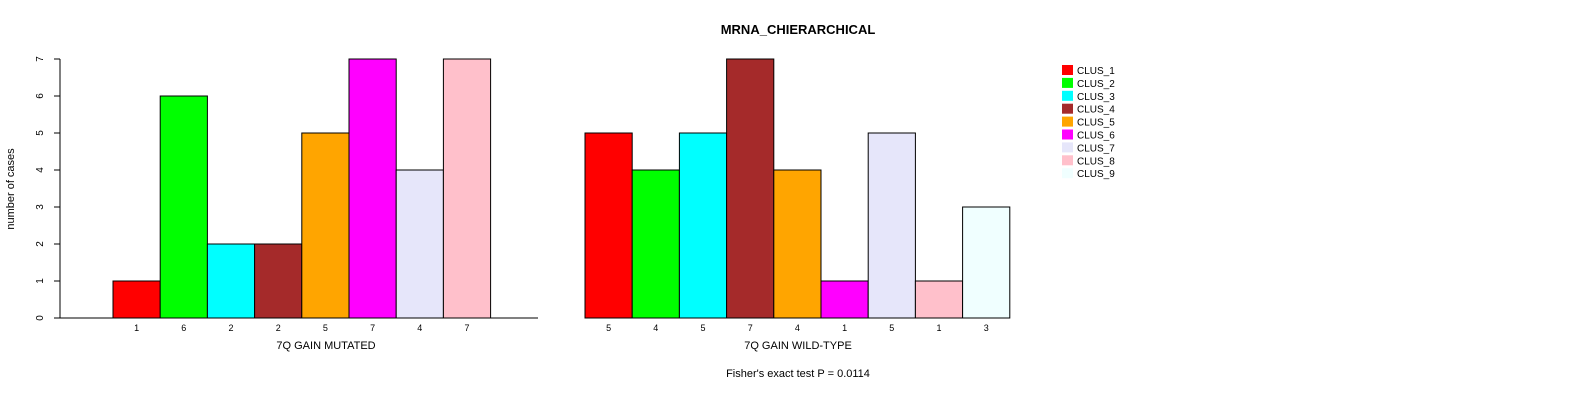 The width and height of the screenshot is (1590, 400). I want to click on y-tick-label: 6, so click(40, 96).